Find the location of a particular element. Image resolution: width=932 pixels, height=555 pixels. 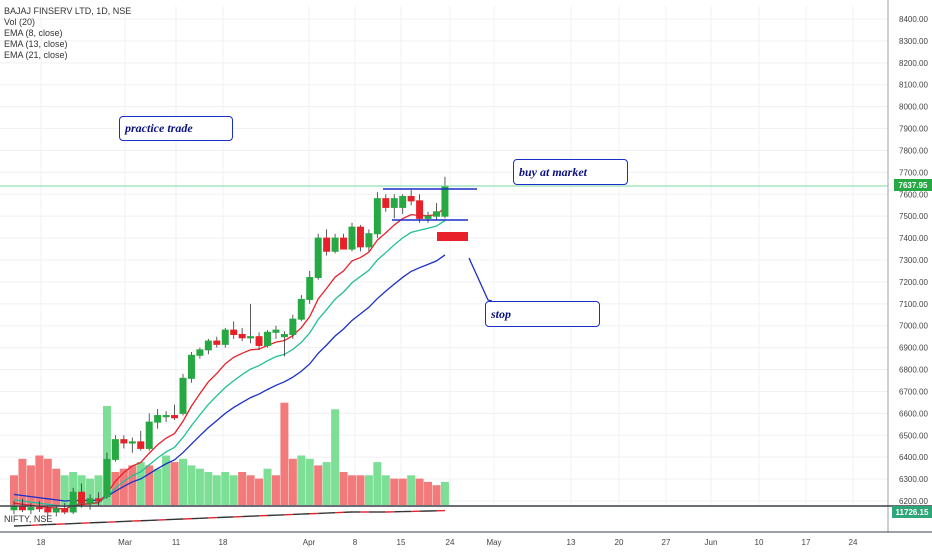

stop-callout-line is located at coordinates (480, 279).